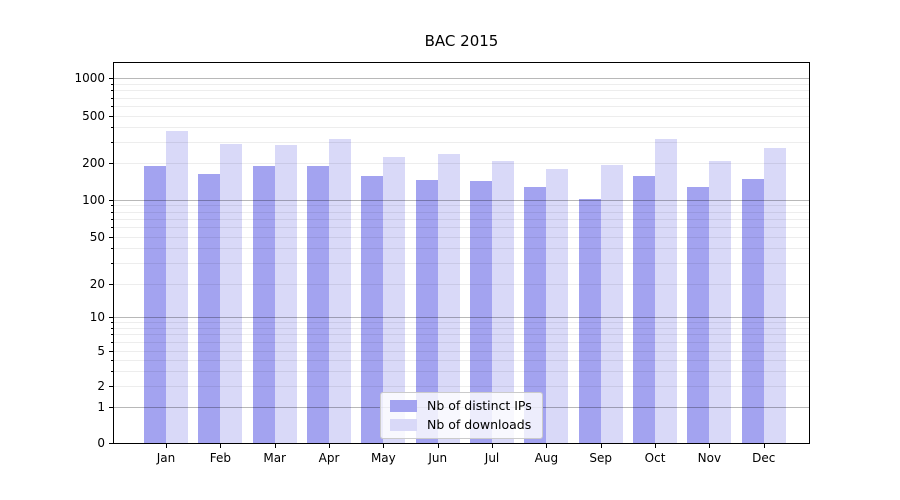 This screenshot has width=900, height=500. I want to click on bar-nb-of-distinct-ips-feb, so click(209, 308).